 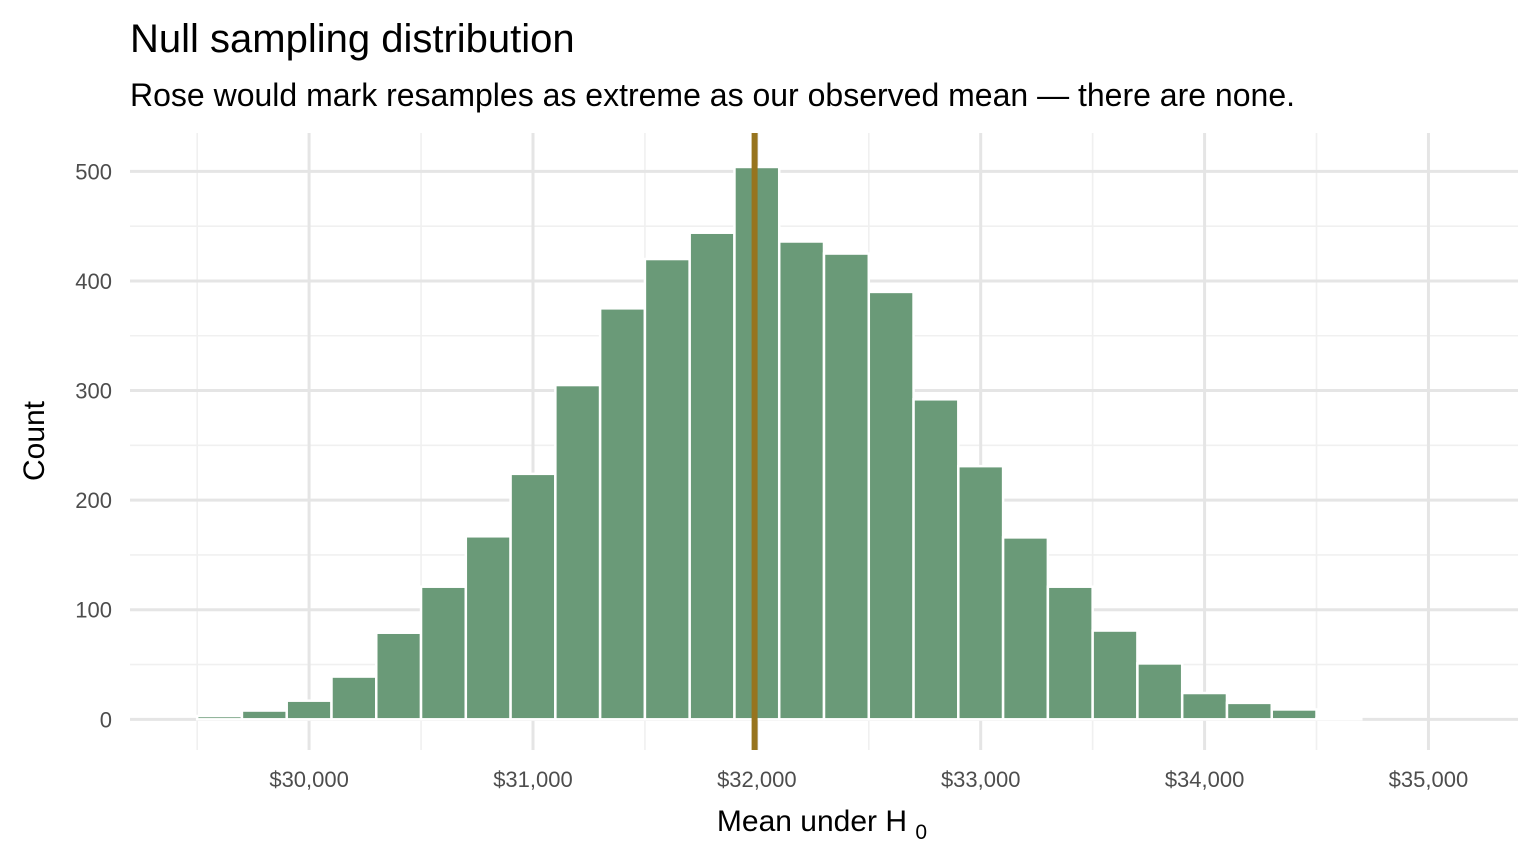 I want to click on y-tick-label: 400, so click(x=93, y=281).